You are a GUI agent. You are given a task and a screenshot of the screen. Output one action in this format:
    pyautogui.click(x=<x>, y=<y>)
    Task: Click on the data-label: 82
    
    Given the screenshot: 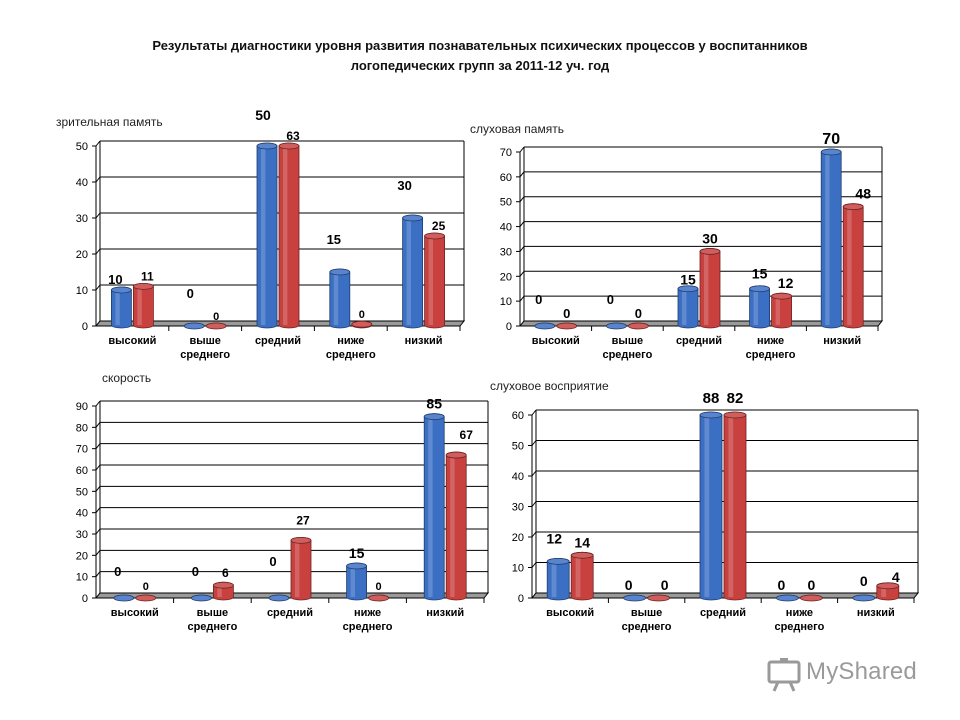 What is the action you would take?
    pyautogui.click(x=735, y=398)
    